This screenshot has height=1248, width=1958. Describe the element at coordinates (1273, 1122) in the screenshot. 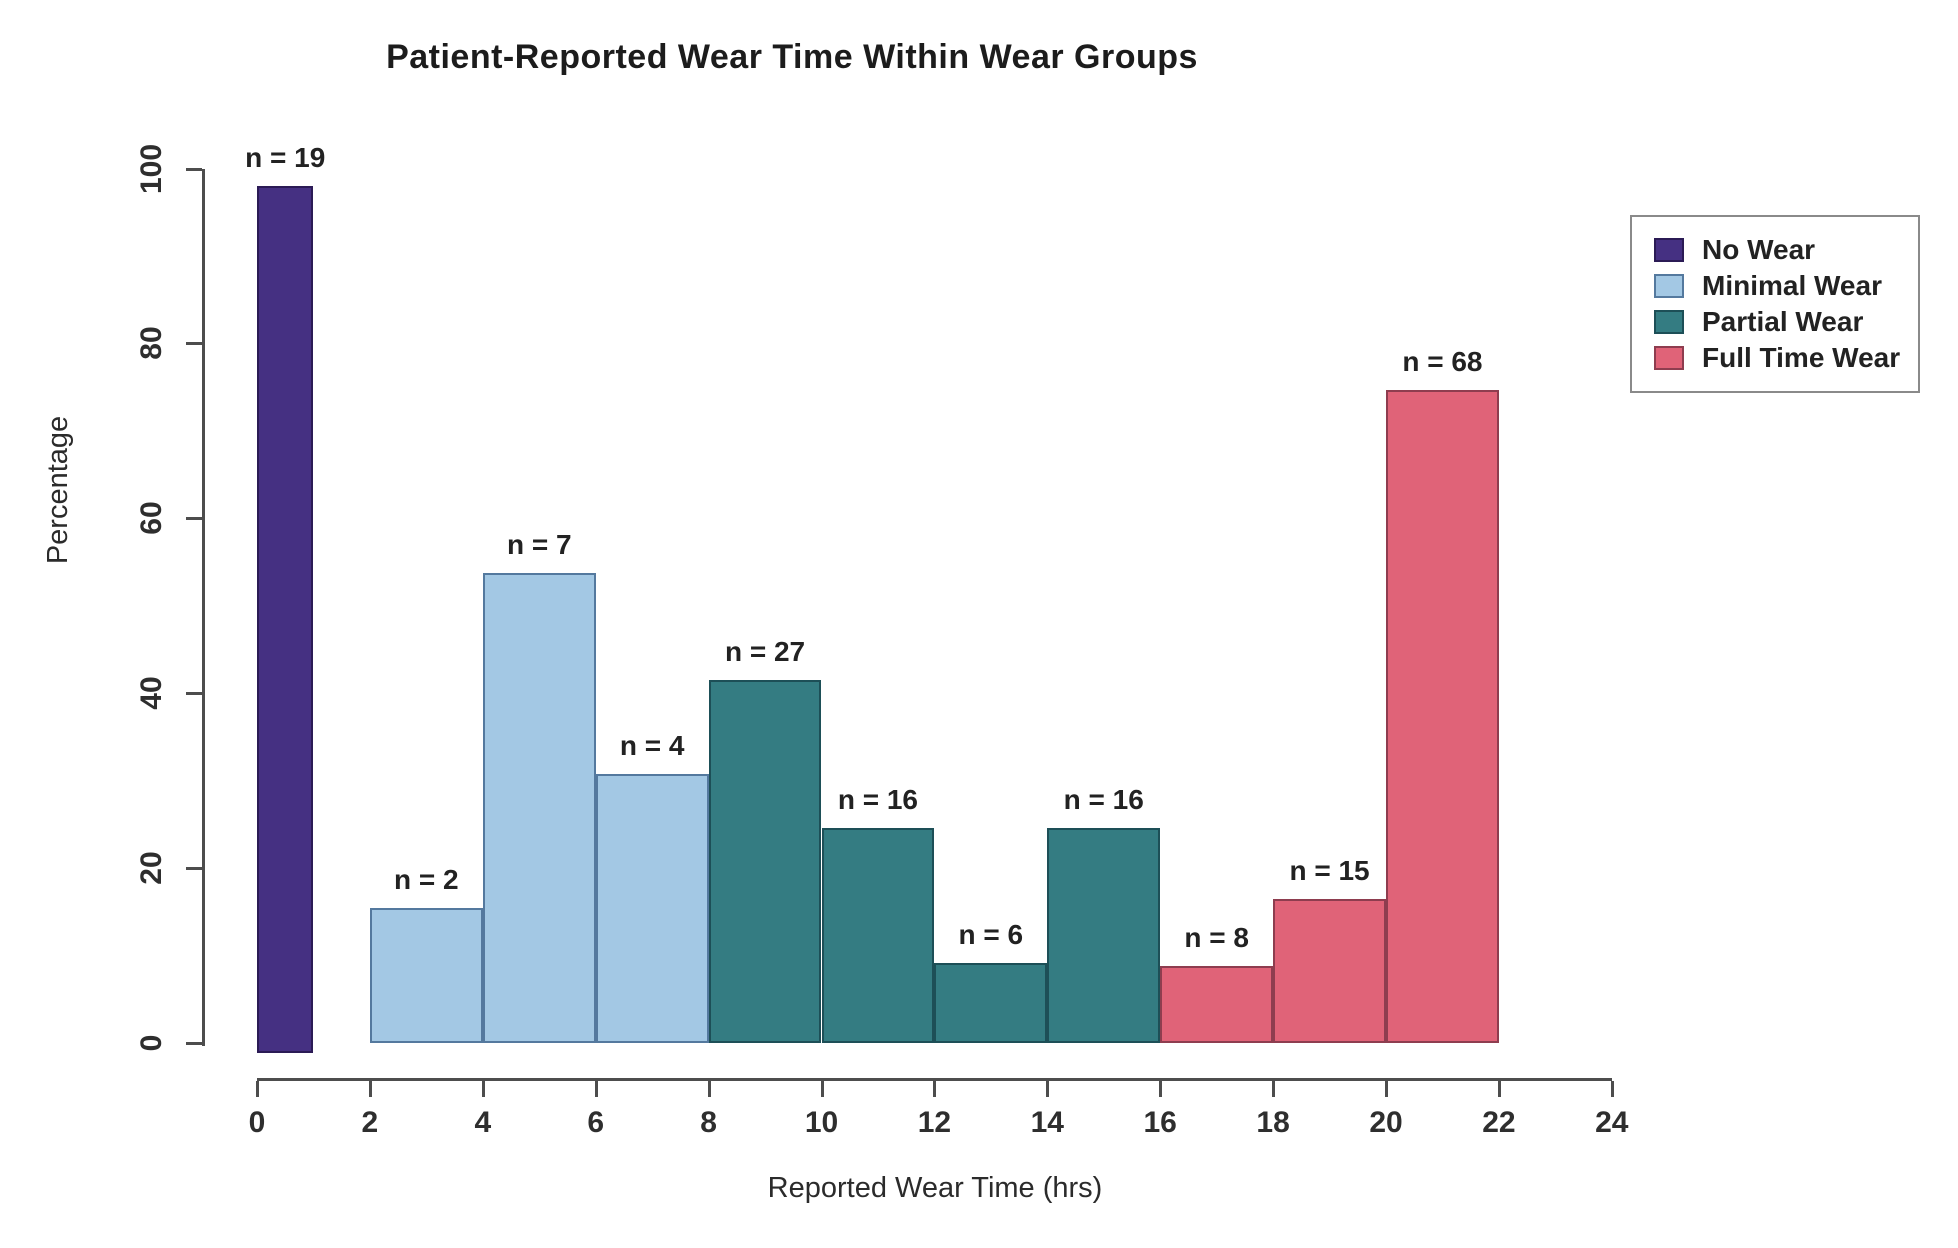

I see `x-tick-label: 18` at that location.